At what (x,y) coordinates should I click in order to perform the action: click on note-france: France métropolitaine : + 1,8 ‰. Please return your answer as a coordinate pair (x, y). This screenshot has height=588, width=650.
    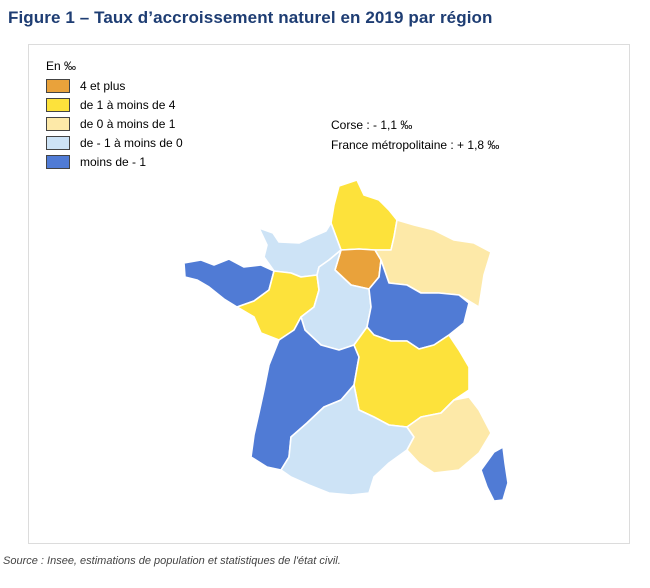
    Looking at the image, I should click on (415, 145).